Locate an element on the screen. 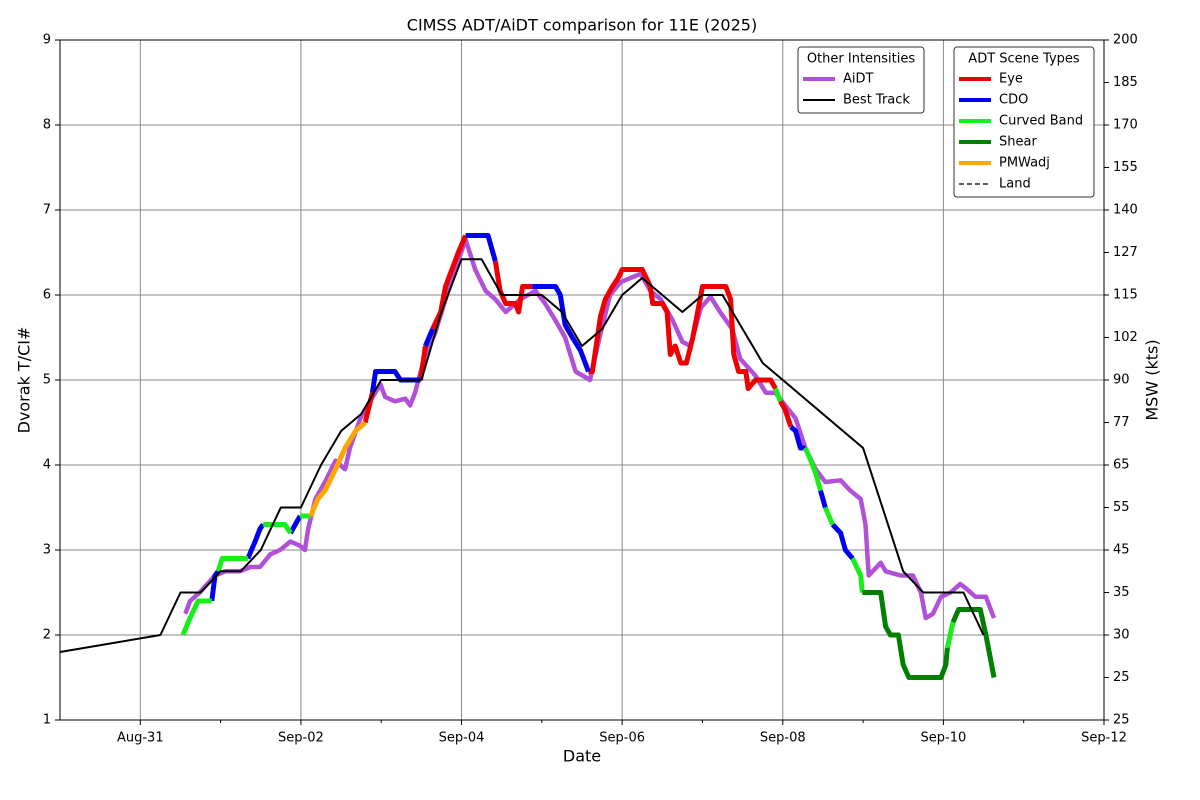 This screenshot has width=1200, height=800. y2-tick-label: 77 is located at coordinates (1121, 422).